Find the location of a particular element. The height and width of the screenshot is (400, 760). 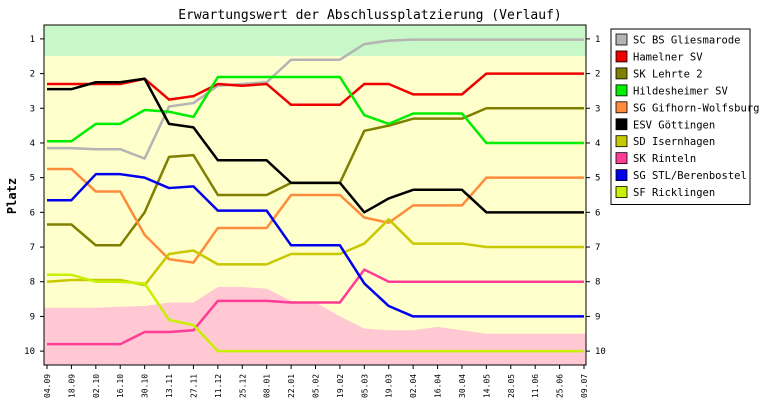

x-tick-label: 25.12 is located at coordinates (242, 386).